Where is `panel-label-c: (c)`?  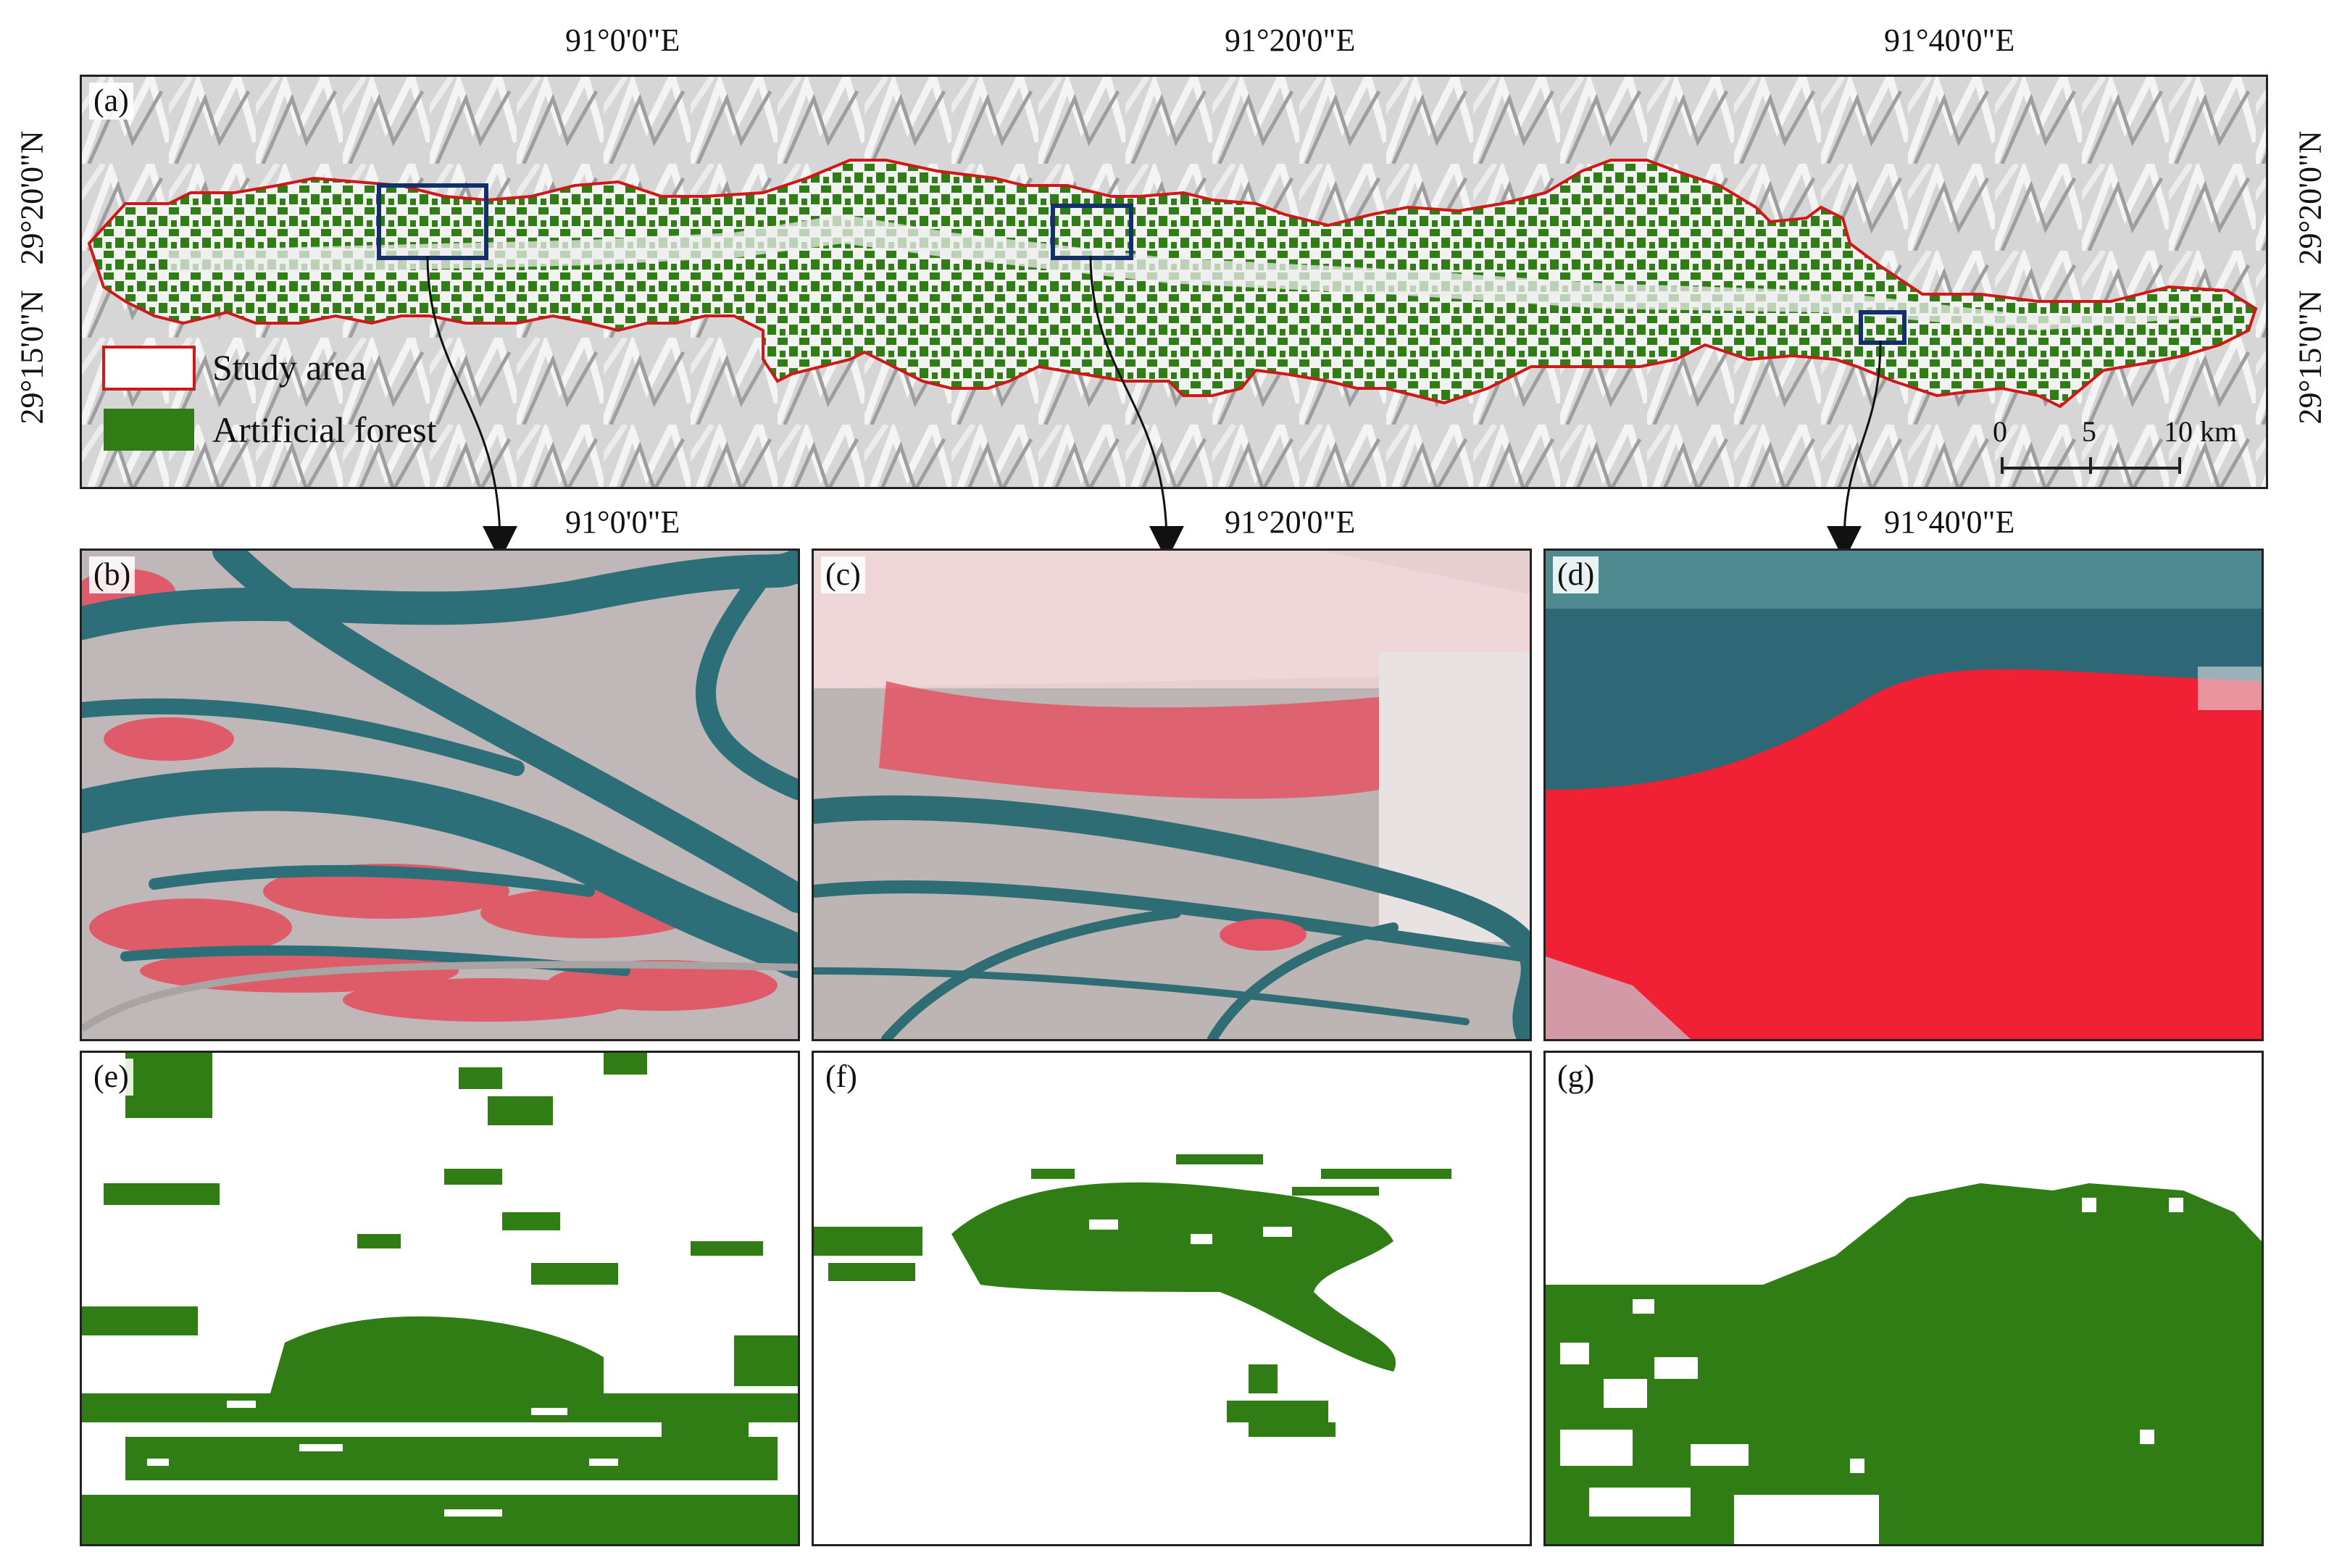
panel-label-c: (c) is located at coordinates (843, 574).